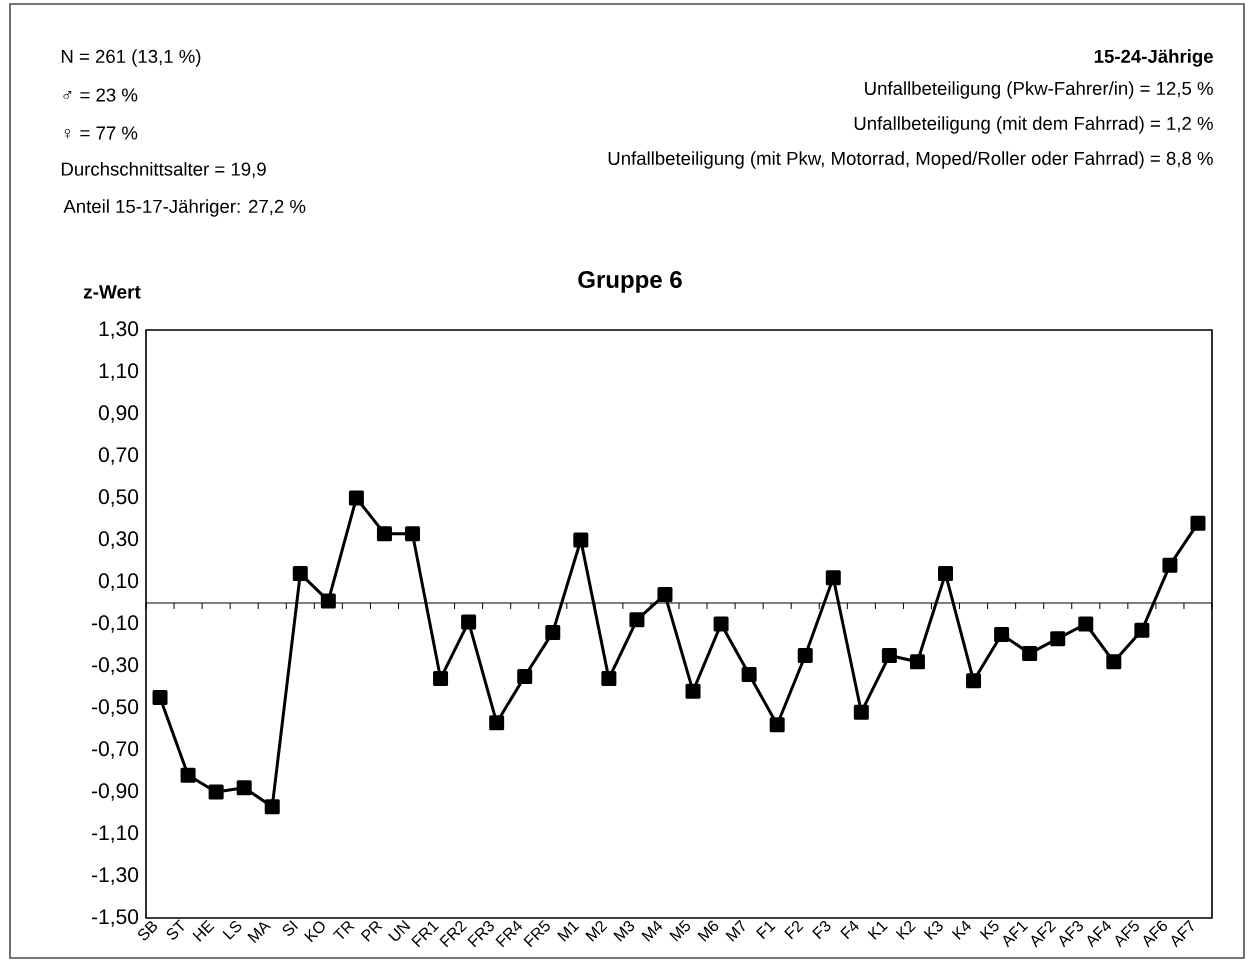 The height and width of the screenshot is (961, 1249). Describe the element at coordinates (184, 208) in the screenshot. I see `text: Anteil 15-17-Jähriger: 27,2 %` at that location.